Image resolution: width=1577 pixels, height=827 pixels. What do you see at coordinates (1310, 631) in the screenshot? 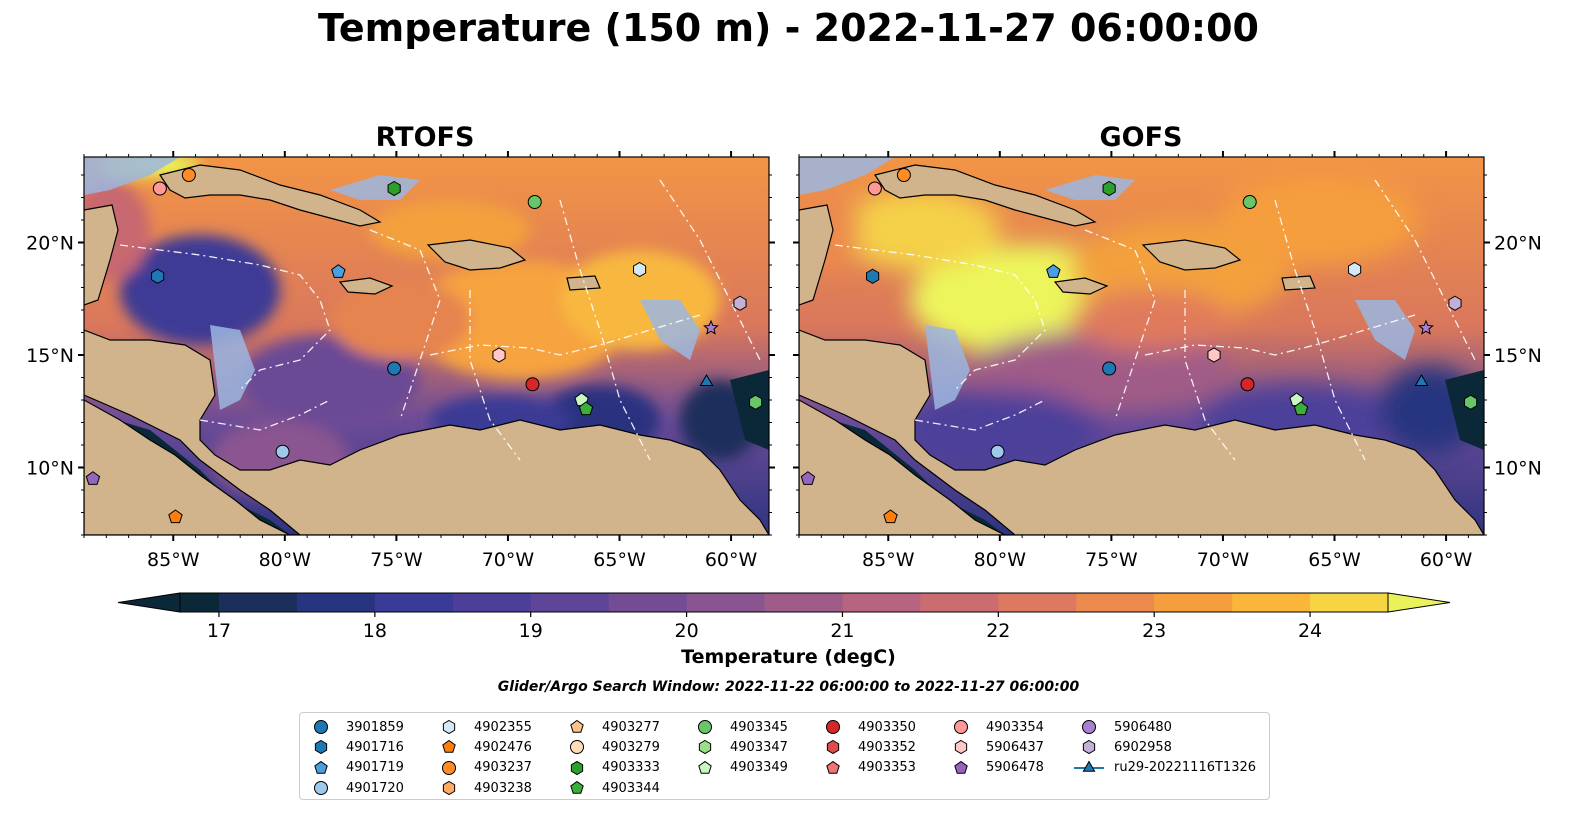
I see `colorbar-tick-label: 24` at bounding box center [1310, 631].